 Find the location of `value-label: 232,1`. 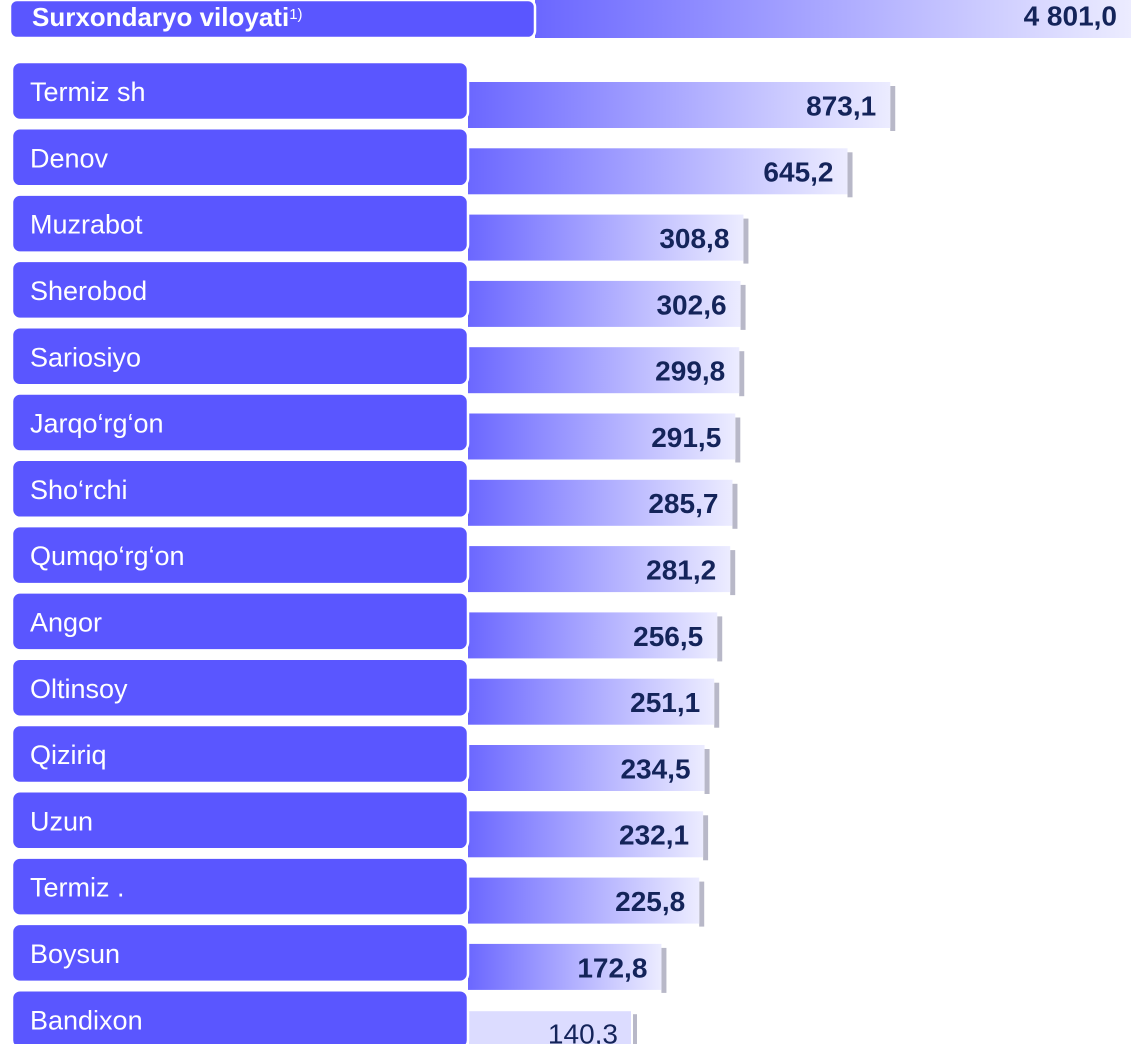

value-label: 232,1 is located at coordinates (654, 835).